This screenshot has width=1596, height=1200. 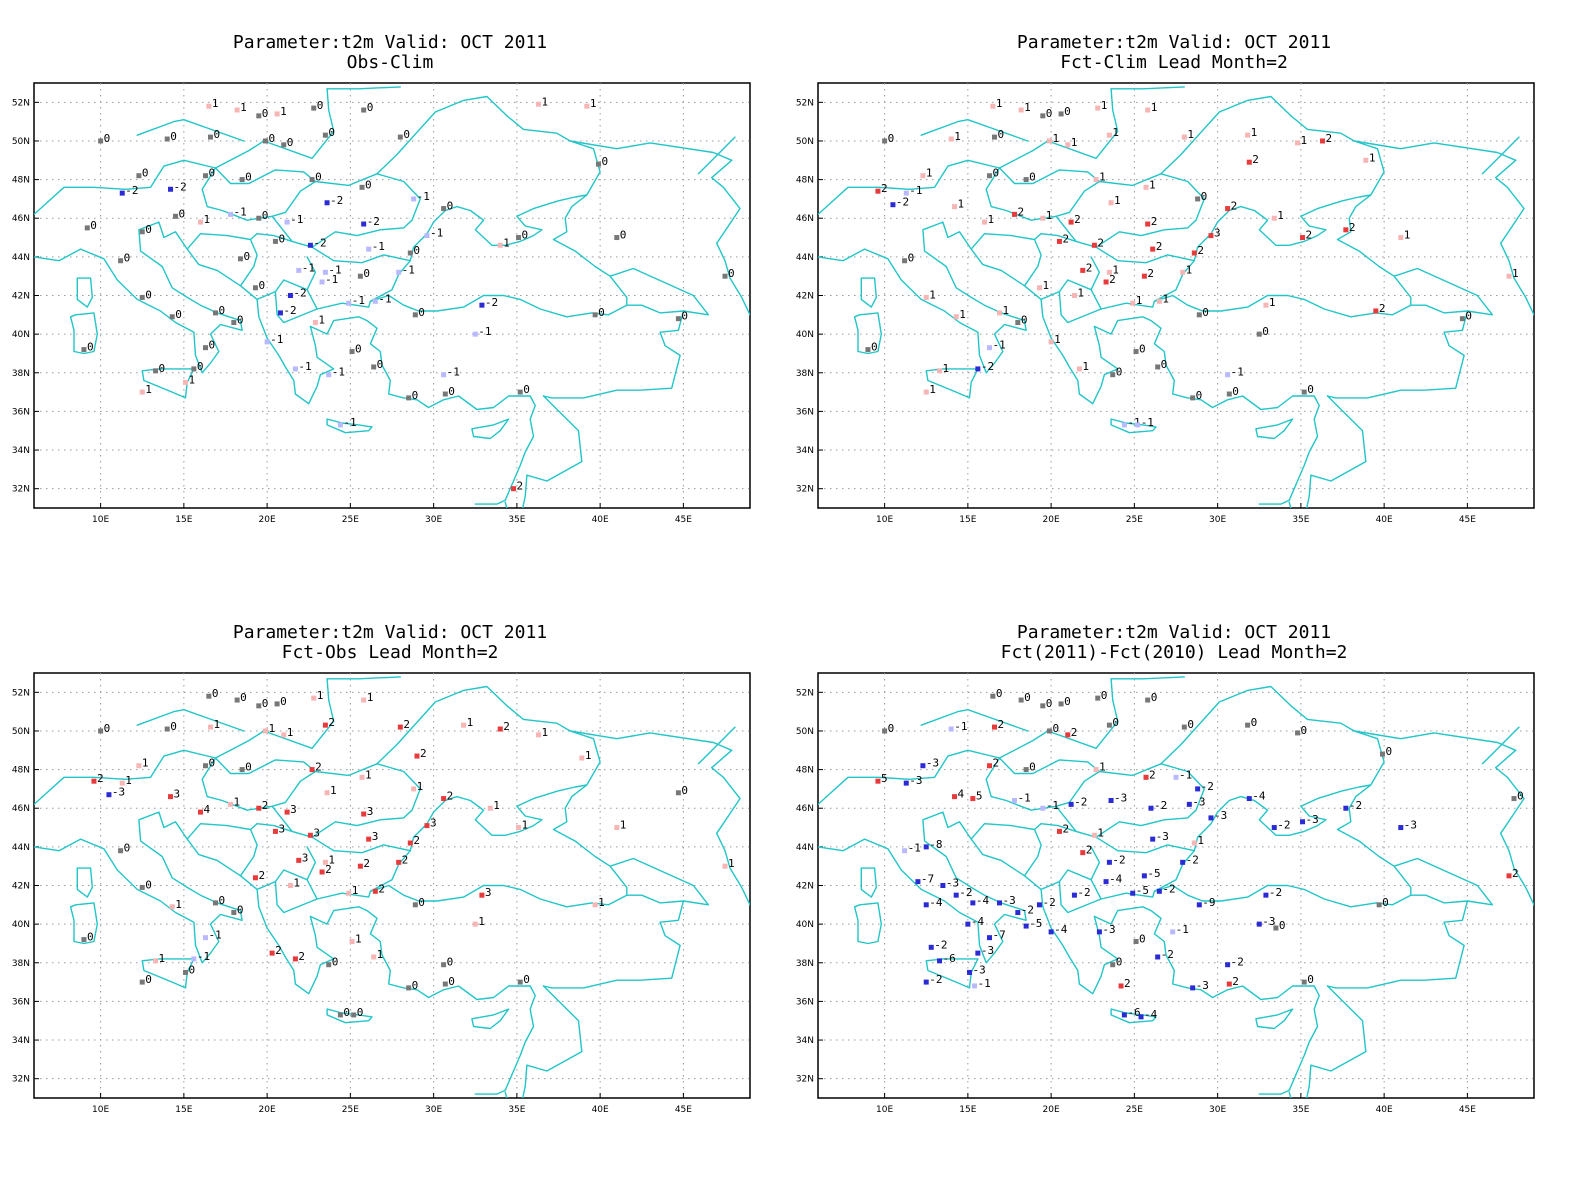 I want to click on lat-tick-label: 42N, so click(x=21, y=887).